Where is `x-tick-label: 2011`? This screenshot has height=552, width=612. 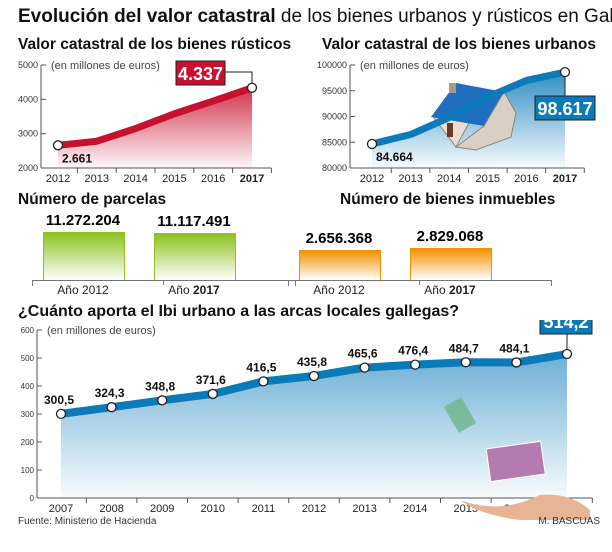 x-tick-label: 2011 is located at coordinates (264, 509).